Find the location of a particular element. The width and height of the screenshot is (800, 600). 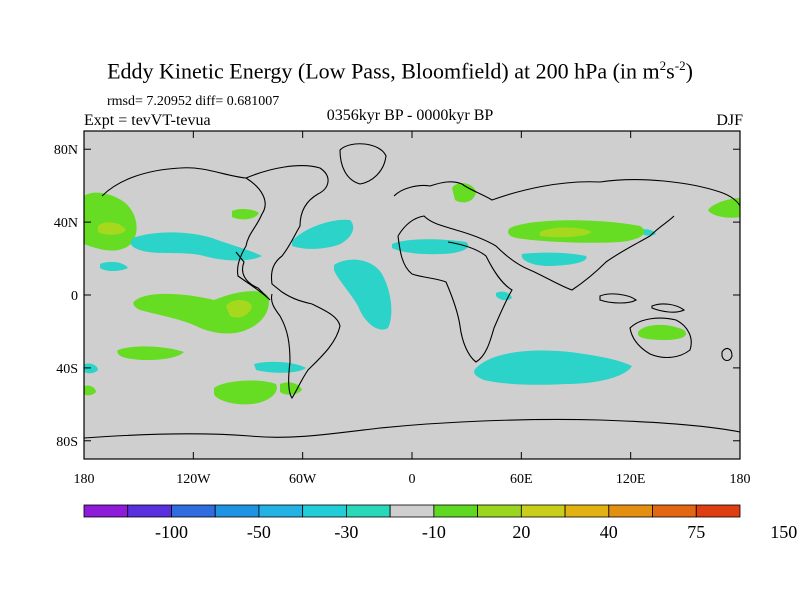

positive-region-south-pacific-west is located at coordinates (90, 390).